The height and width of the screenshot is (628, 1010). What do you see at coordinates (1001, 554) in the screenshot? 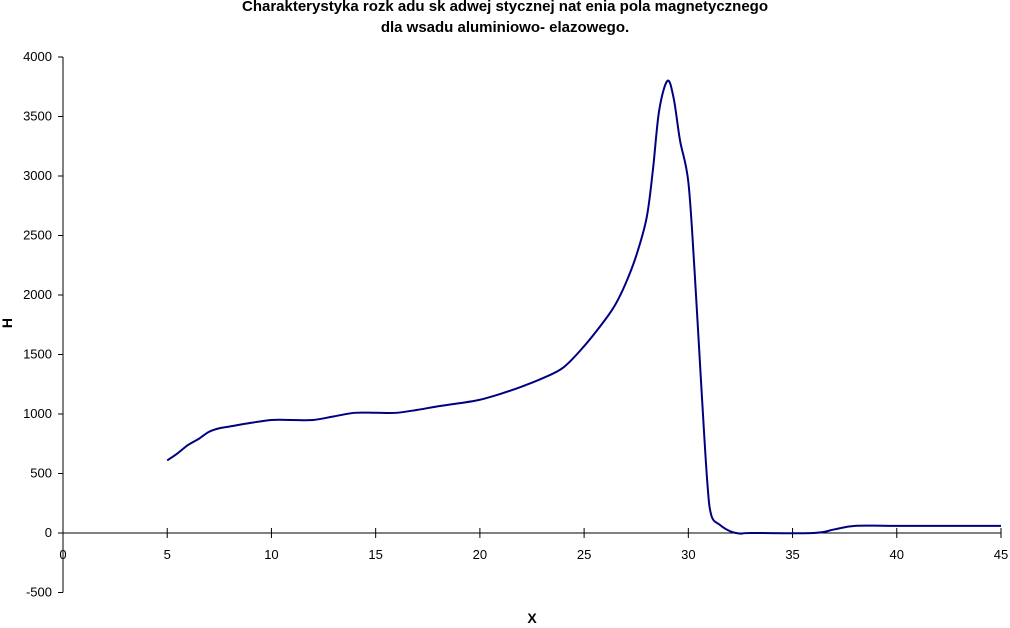
I see `x-tick-label: 45` at bounding box center [1001, 554].